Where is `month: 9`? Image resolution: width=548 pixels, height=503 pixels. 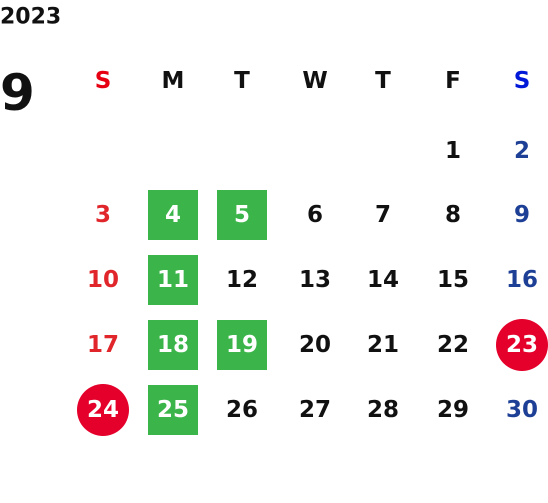
month: 9 is located at coordinates (17, 93).